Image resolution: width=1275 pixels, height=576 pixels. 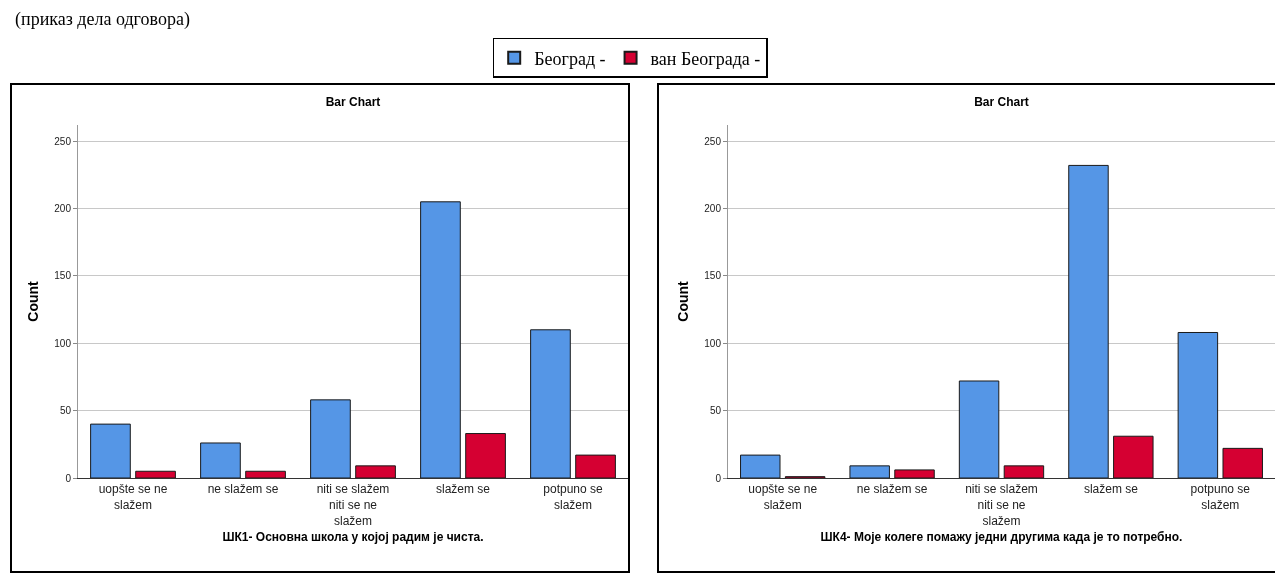 I want to click on legend-label: ван Београда -, so click(x=705, y=58).